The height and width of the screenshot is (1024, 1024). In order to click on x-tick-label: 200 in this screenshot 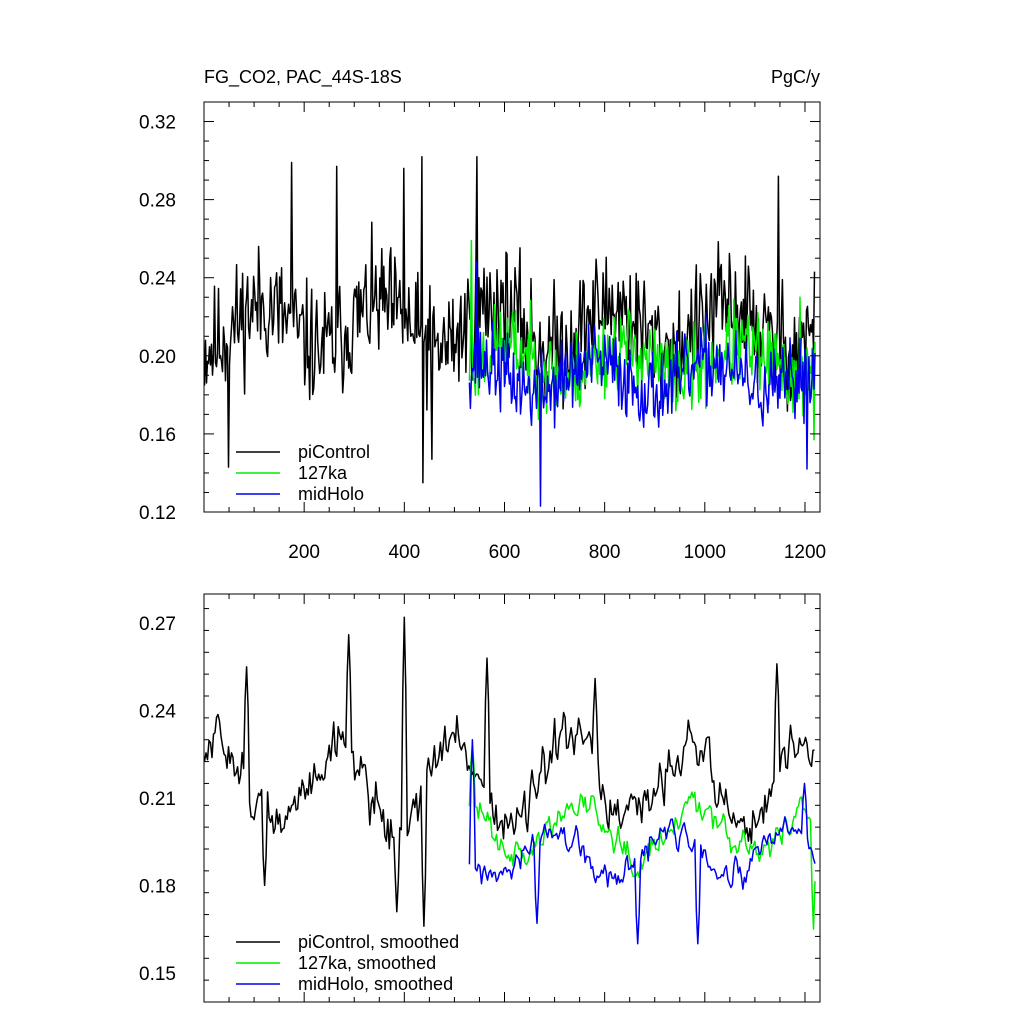, I will do `click(304, 552)`.